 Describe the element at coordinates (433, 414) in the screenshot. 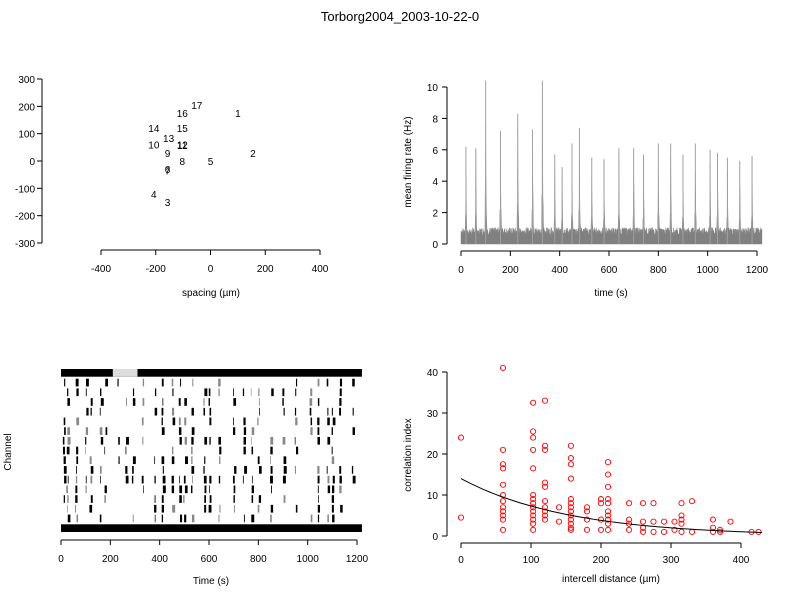

I see `y-tick-label: 30` at that location.